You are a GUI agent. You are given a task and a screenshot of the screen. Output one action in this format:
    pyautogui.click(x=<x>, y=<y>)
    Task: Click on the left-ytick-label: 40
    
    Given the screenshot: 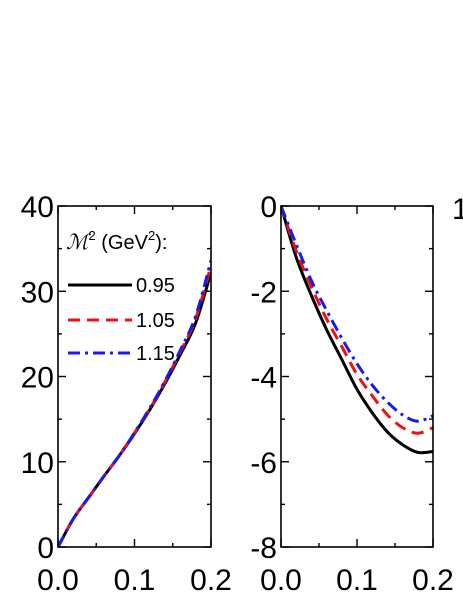 What is the action you would take?
    pyautogui.click(x=37, y=207)
    